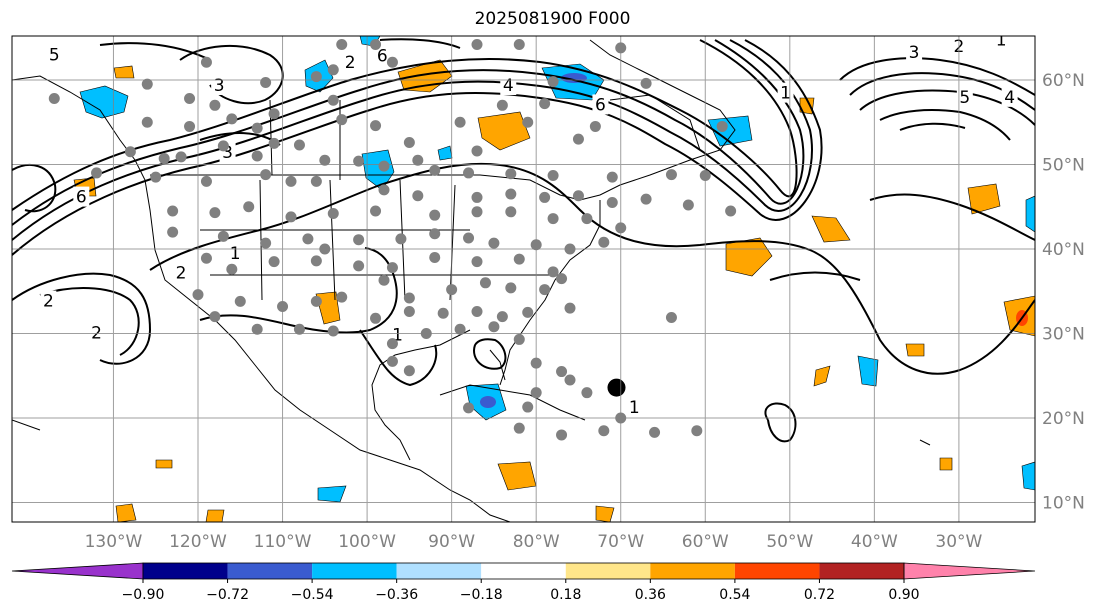 Image resolution: width=1105 pixels, height=615 pixels. I want to click on contour-label: 3, so click(914, 53).